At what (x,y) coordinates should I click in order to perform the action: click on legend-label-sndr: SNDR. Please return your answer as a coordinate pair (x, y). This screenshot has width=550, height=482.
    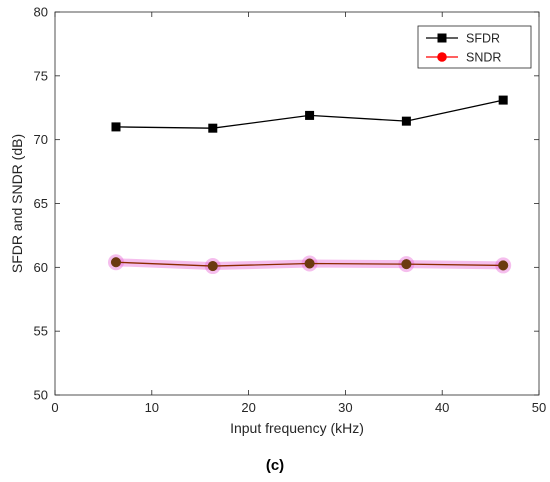
    Looking at the image, I should click on (483, 58).